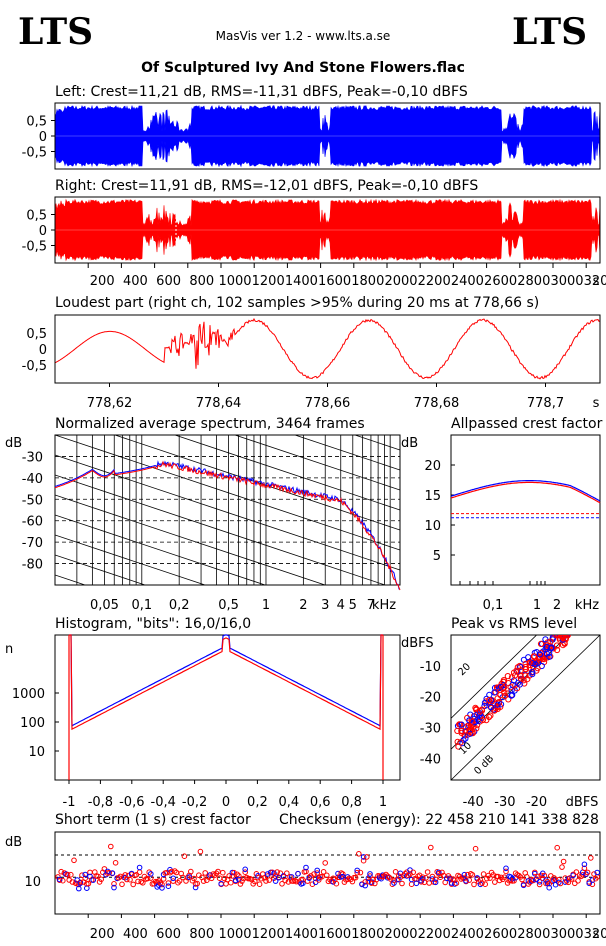 This screenshot has width=606, height=946. What do you see at coordinates (219, 403) in the screenshot?
I see `loudest-xtick-label: 778,64` at bounding box center [219, 403].